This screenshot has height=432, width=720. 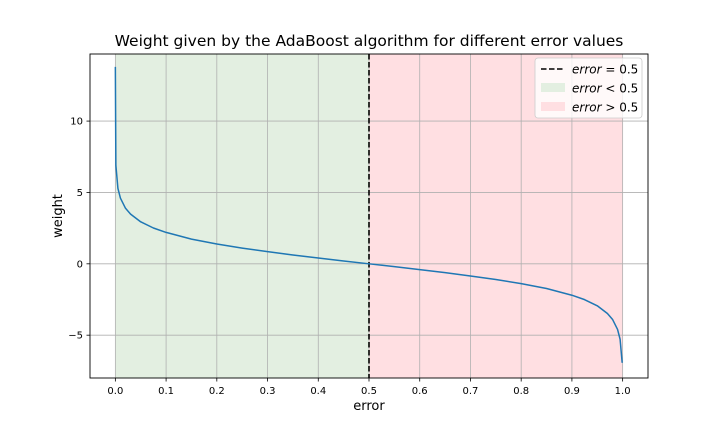 I want to click on x-tick-label: 0.1, so click(x=166, y=391).